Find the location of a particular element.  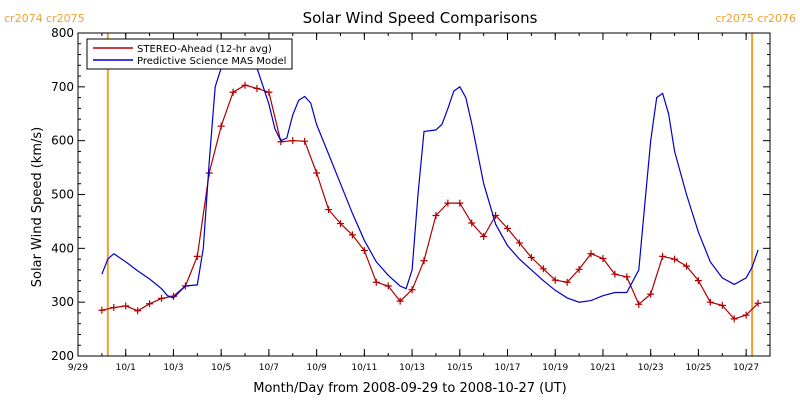

x-tick-label: 10/7 is located at coordinates (269, 368).